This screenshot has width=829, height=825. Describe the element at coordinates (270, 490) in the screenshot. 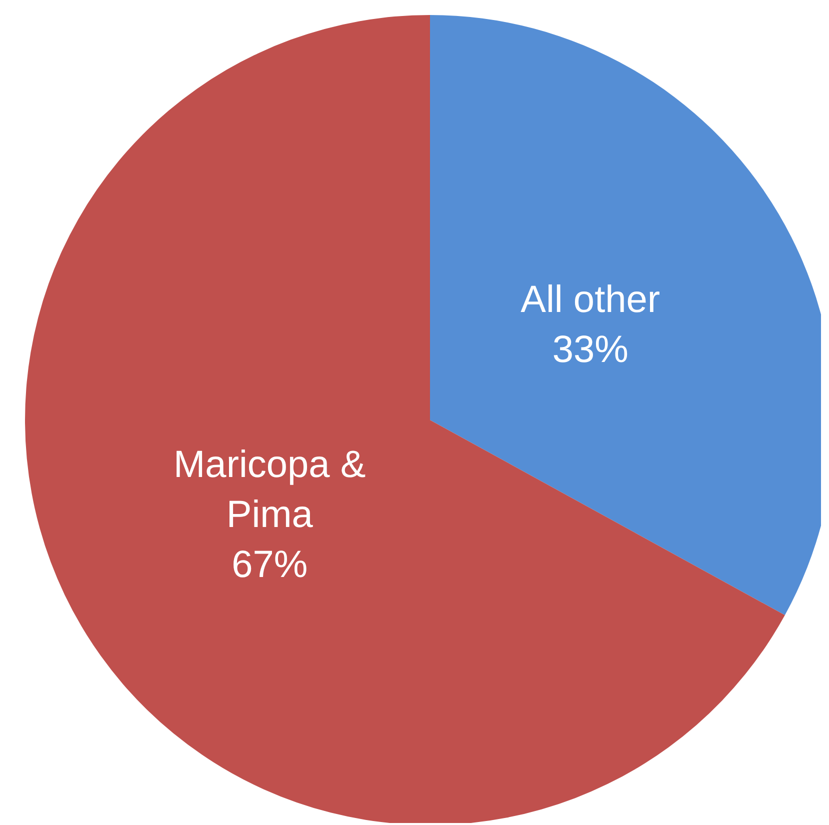

I see `slice-label: Maricopa & Pima` at that location.